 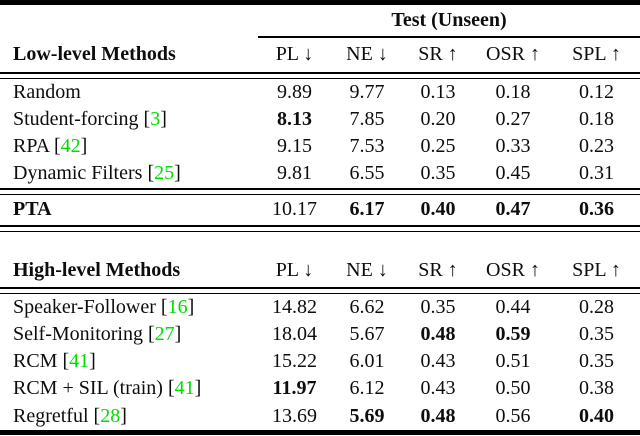 What do you see at coordinates (367, 173) in the screenshot?
I see `value-cell: 6.55` at bounding box center [367, 173].